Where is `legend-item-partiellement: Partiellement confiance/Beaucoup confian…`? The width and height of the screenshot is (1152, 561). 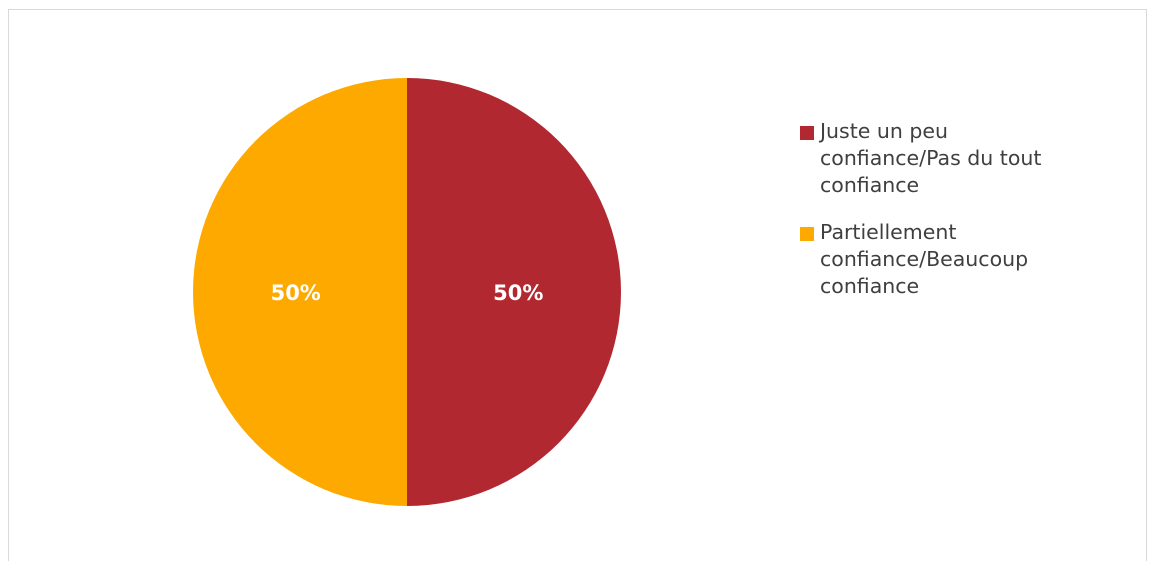 legend-item-partiellement: Partiellement confiance/Beaucoup confian… is located at coordinates (965, 259).